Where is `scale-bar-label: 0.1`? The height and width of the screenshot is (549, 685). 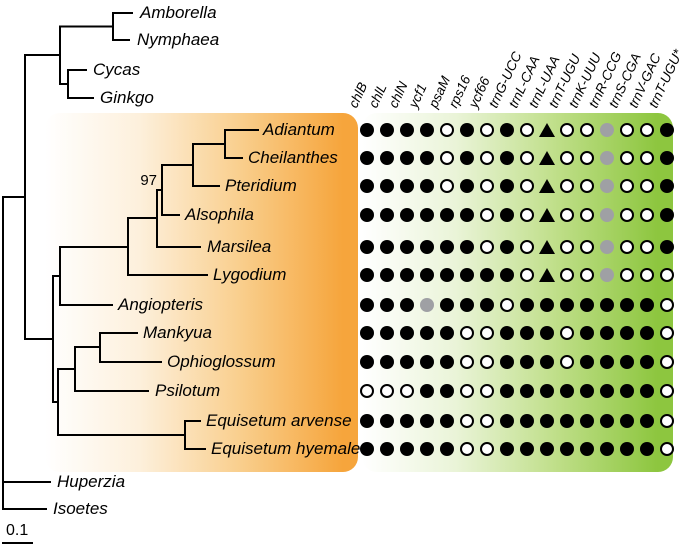 scale-bar-label: 0.1 is located at coordinates (17, 530).